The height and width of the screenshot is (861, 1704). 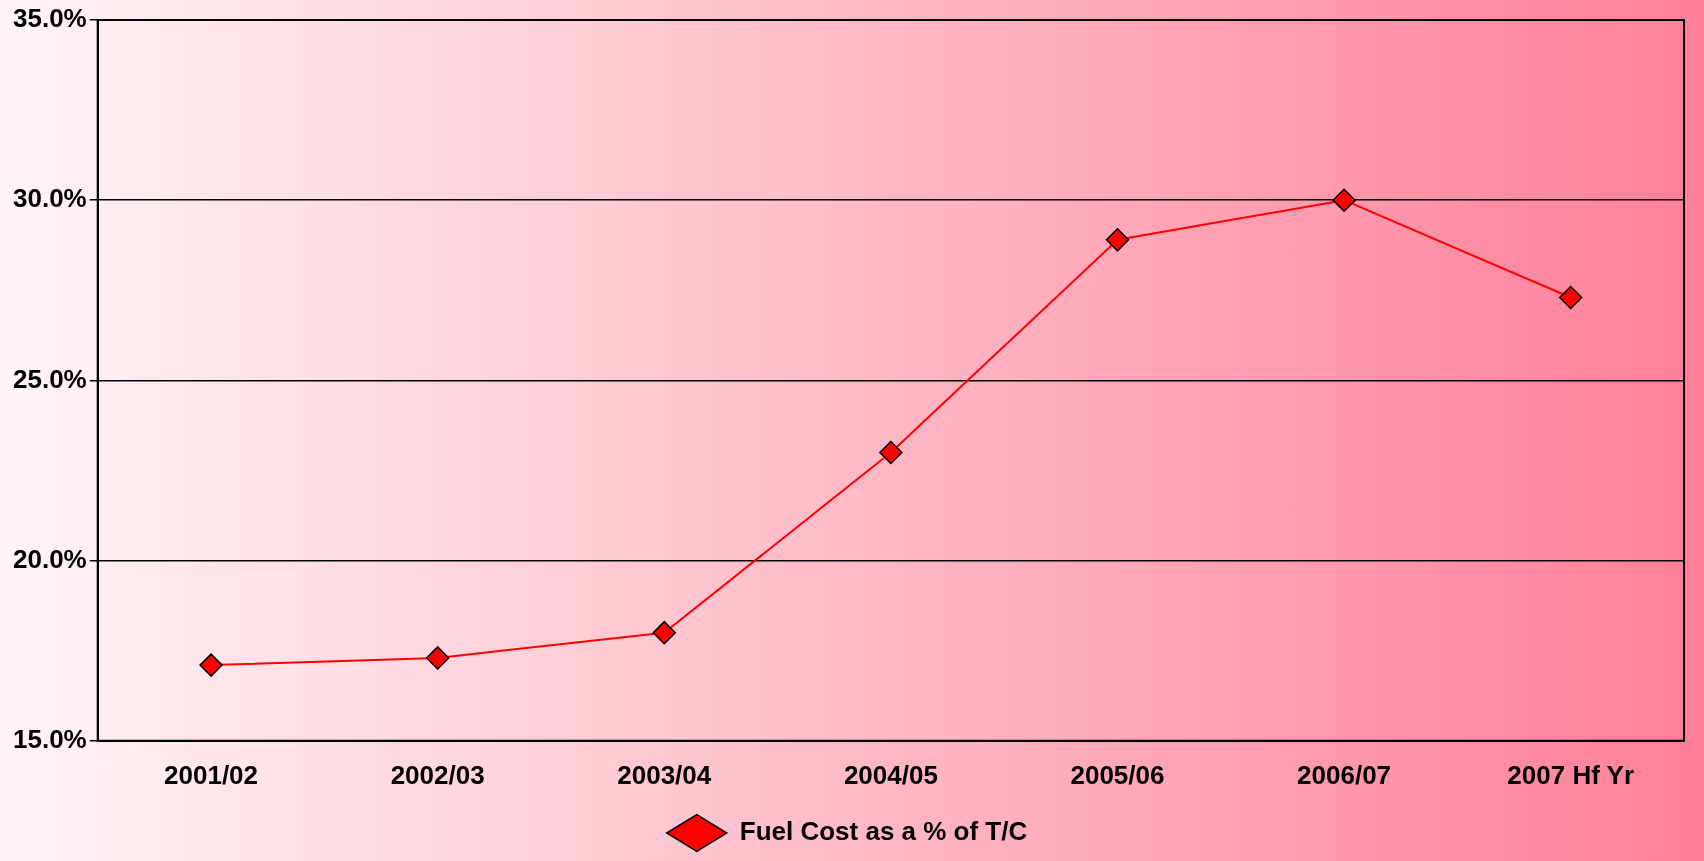 I want to click on x-tick-label: 2005/06, so click(x=1117, y=774).